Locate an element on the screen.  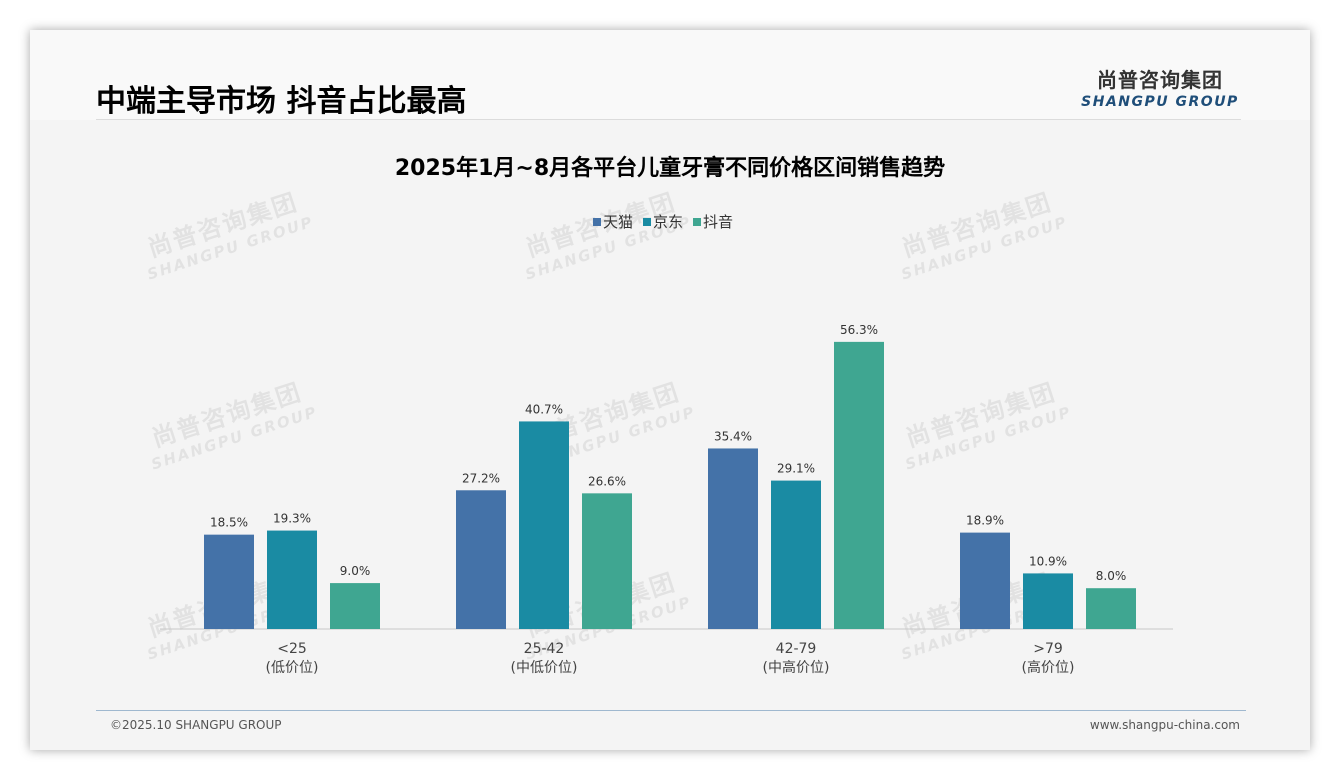
header-divider is located at coordinates (668, 119).